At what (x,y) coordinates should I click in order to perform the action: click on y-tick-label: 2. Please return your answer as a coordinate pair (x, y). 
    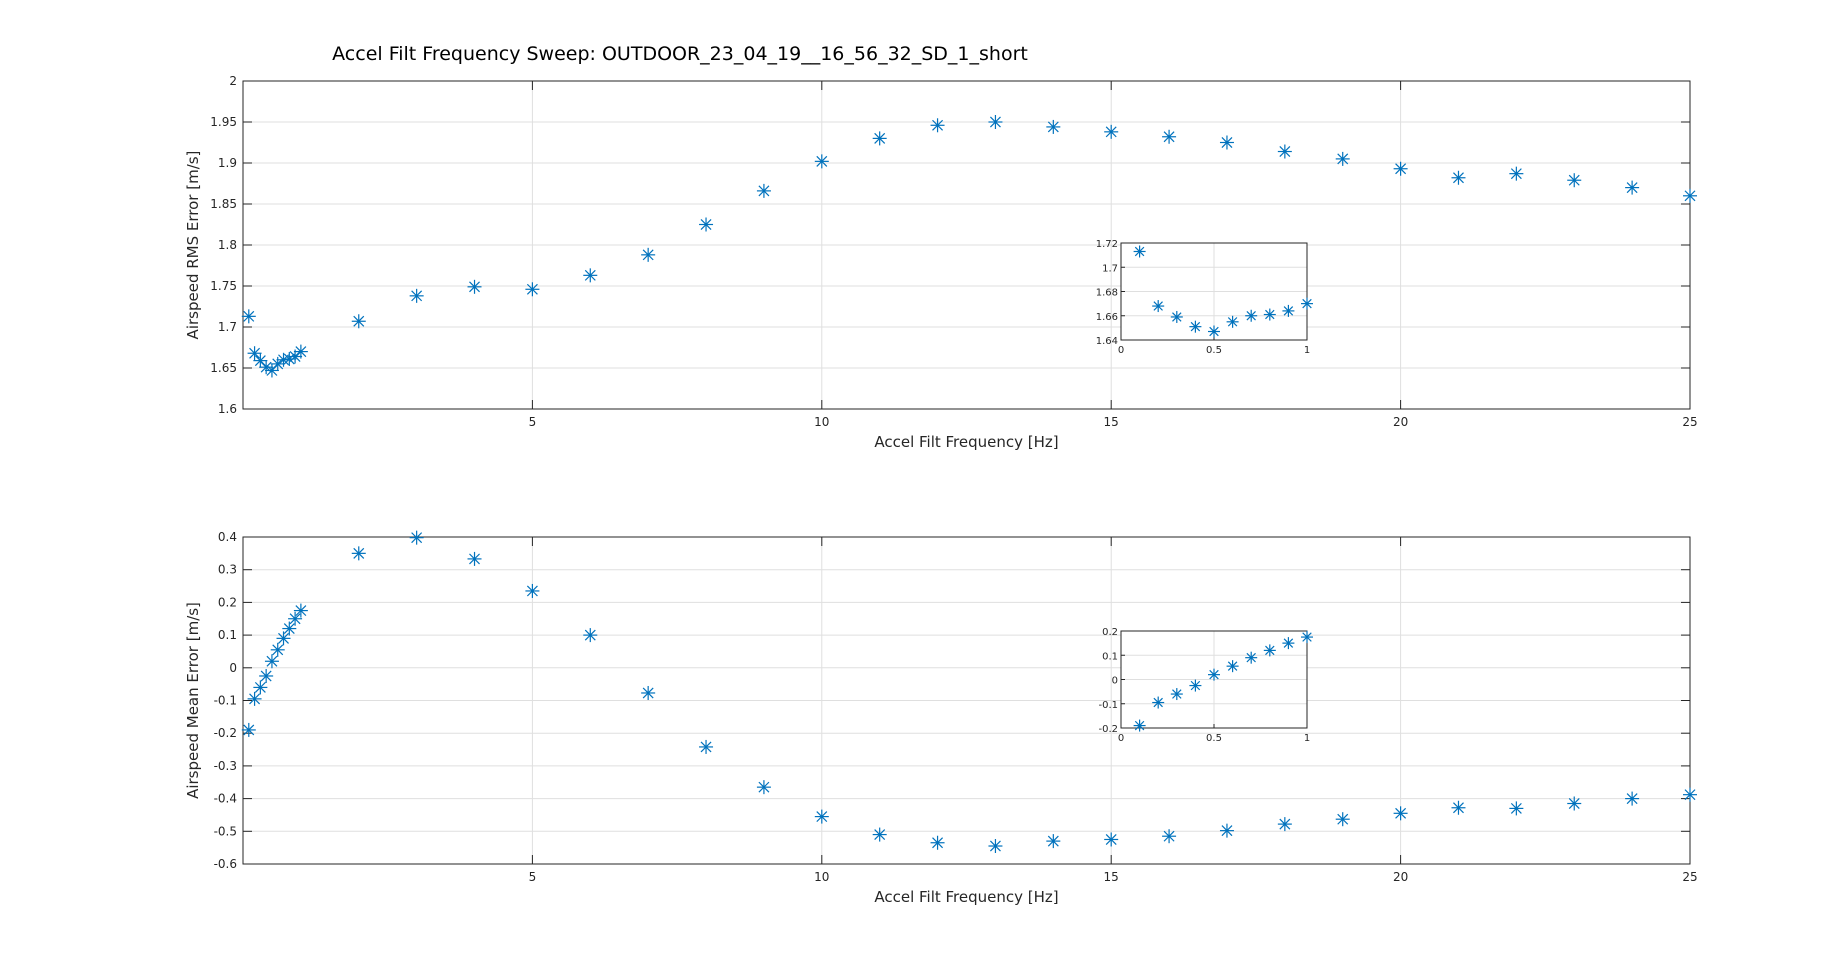
    Looking at the image, I should click on (233, 81).